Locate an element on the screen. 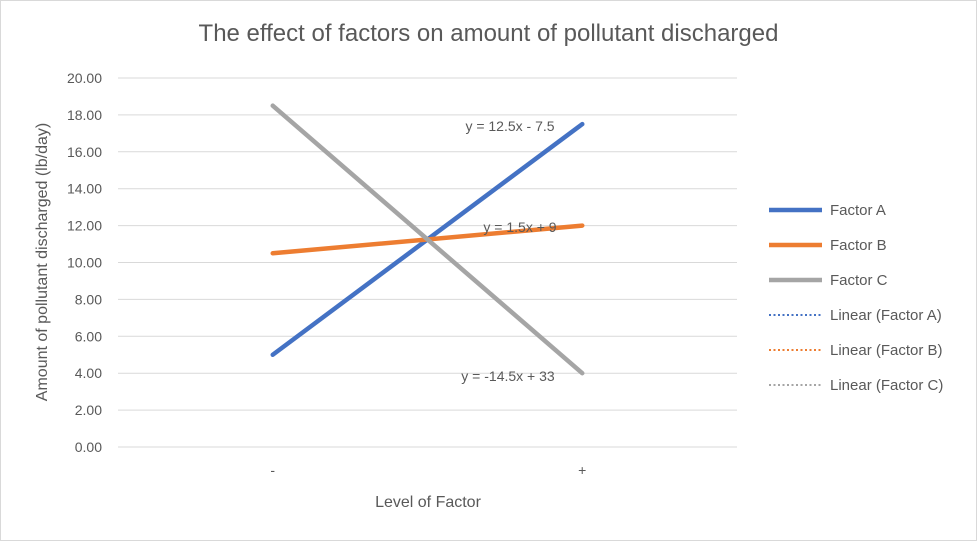 This screenshot has height=541, width=977. y-tick-label: 18.00 is located at coordinates (84, 115).